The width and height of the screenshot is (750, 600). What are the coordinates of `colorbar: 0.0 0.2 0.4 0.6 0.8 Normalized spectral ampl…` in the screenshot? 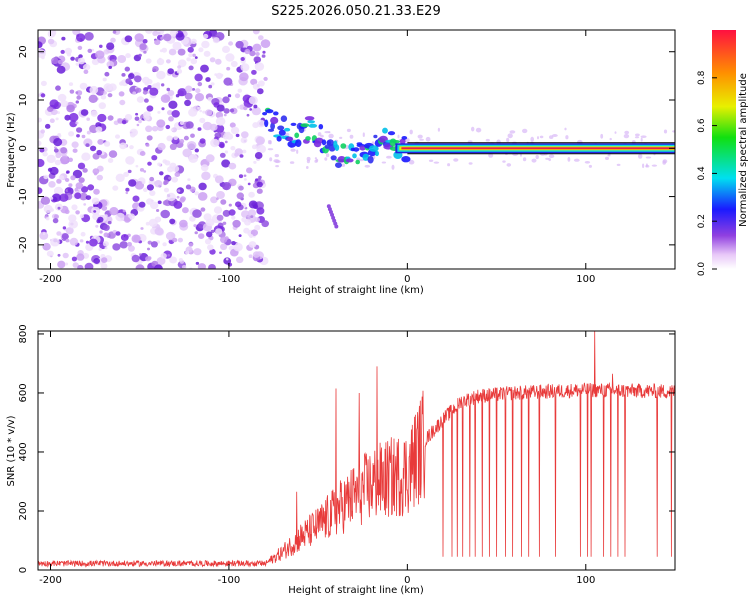 It's located at (723, 153).